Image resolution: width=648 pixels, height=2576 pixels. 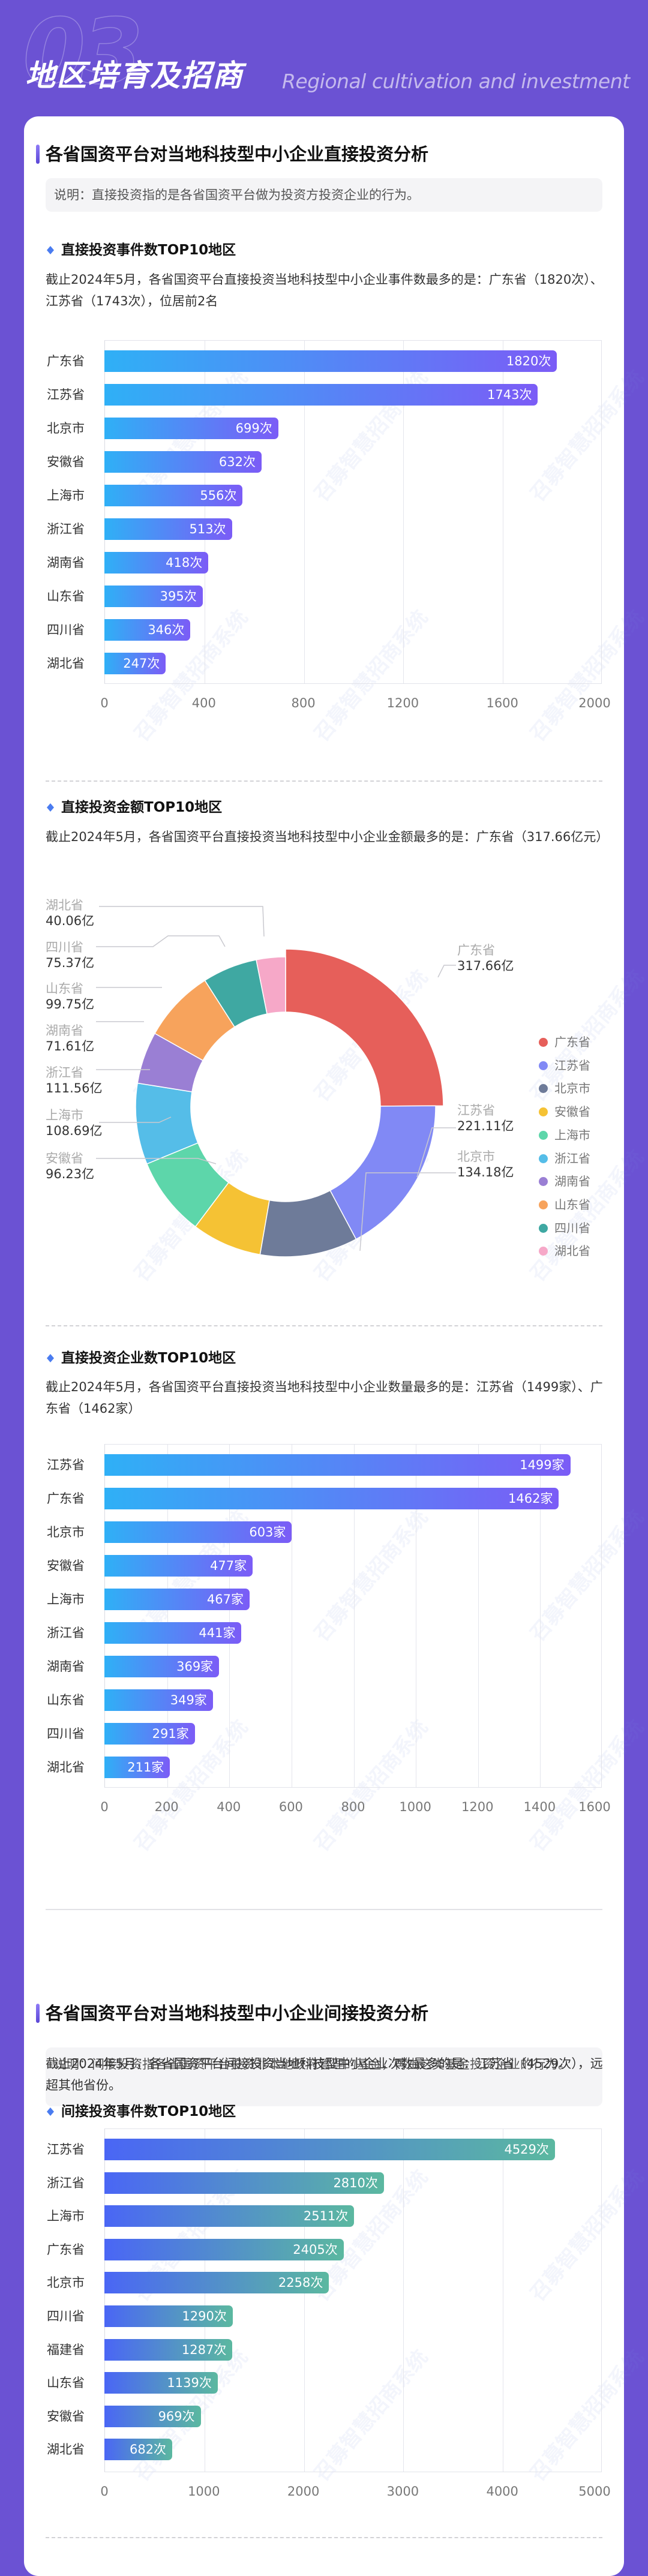 What do you see at coordinates (198, 1532) in the screenshot?
I see `bar: 603家` at bounding box center [198, 1532].